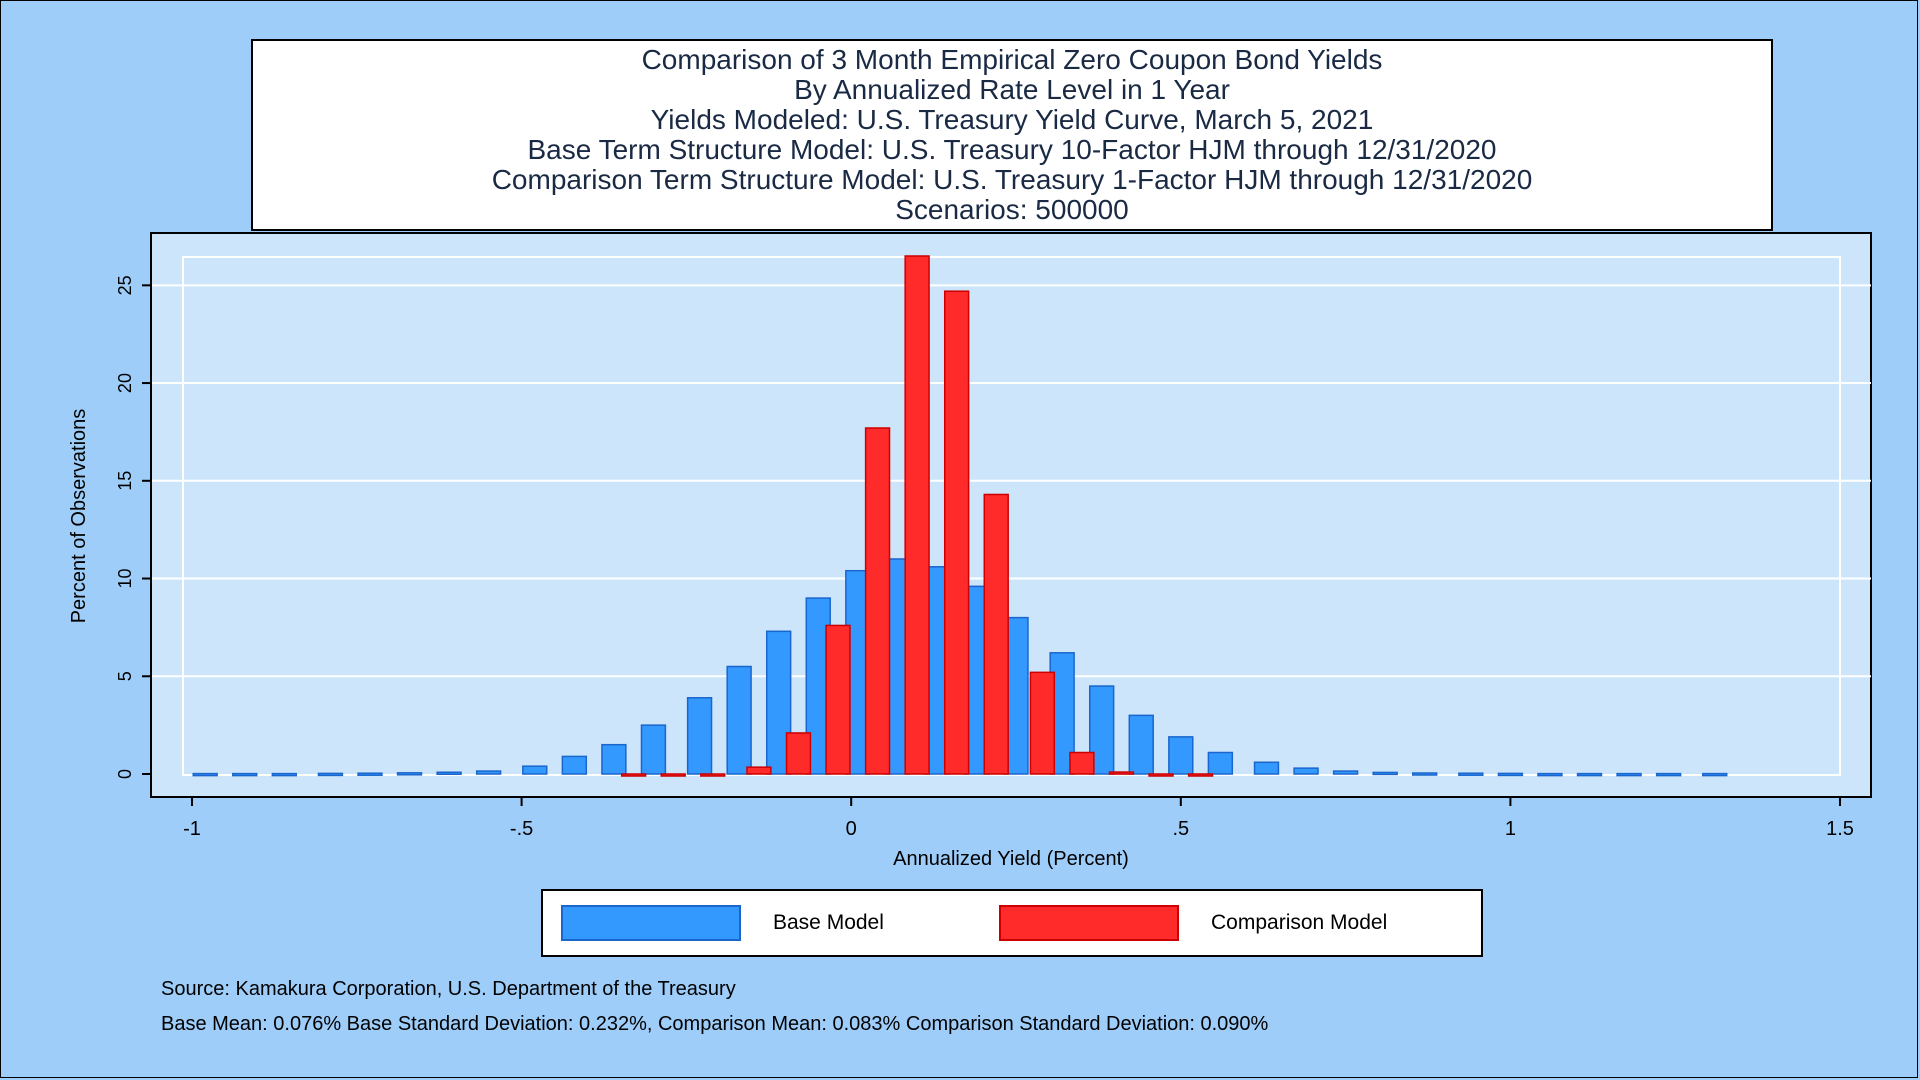  I want to click on y-tick-label-5: 5, so click(125, 676).